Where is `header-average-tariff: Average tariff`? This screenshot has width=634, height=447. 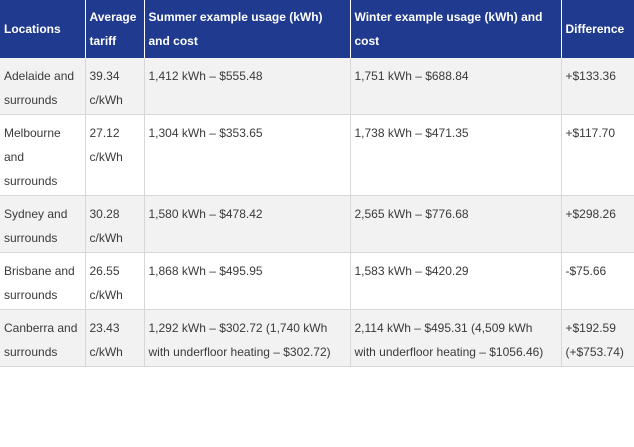 header-average-tariff: Average tariff is located at coordinates (115, 29).